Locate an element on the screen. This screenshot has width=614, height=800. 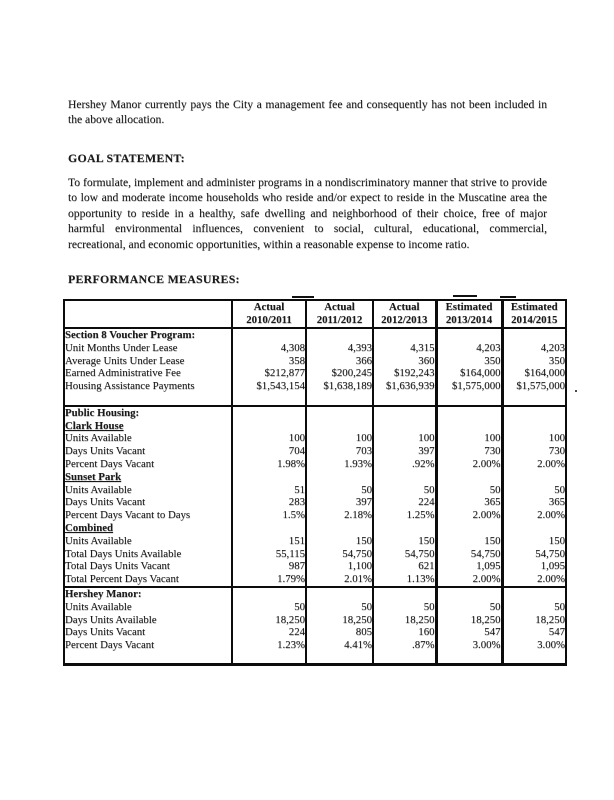
column-header-cell: Actual 2012/2013 is located at coordinates (404, 314).